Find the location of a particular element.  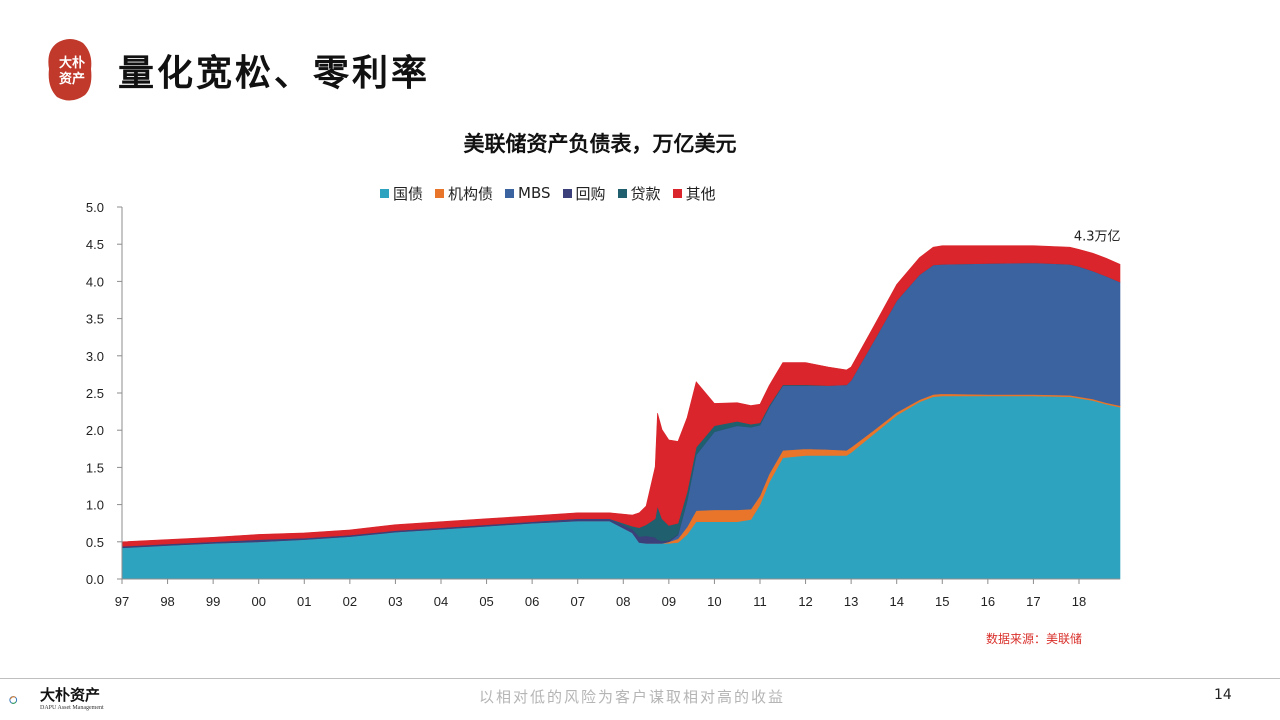

legend-item-other: 其他 is located at coordinates (694, 193).